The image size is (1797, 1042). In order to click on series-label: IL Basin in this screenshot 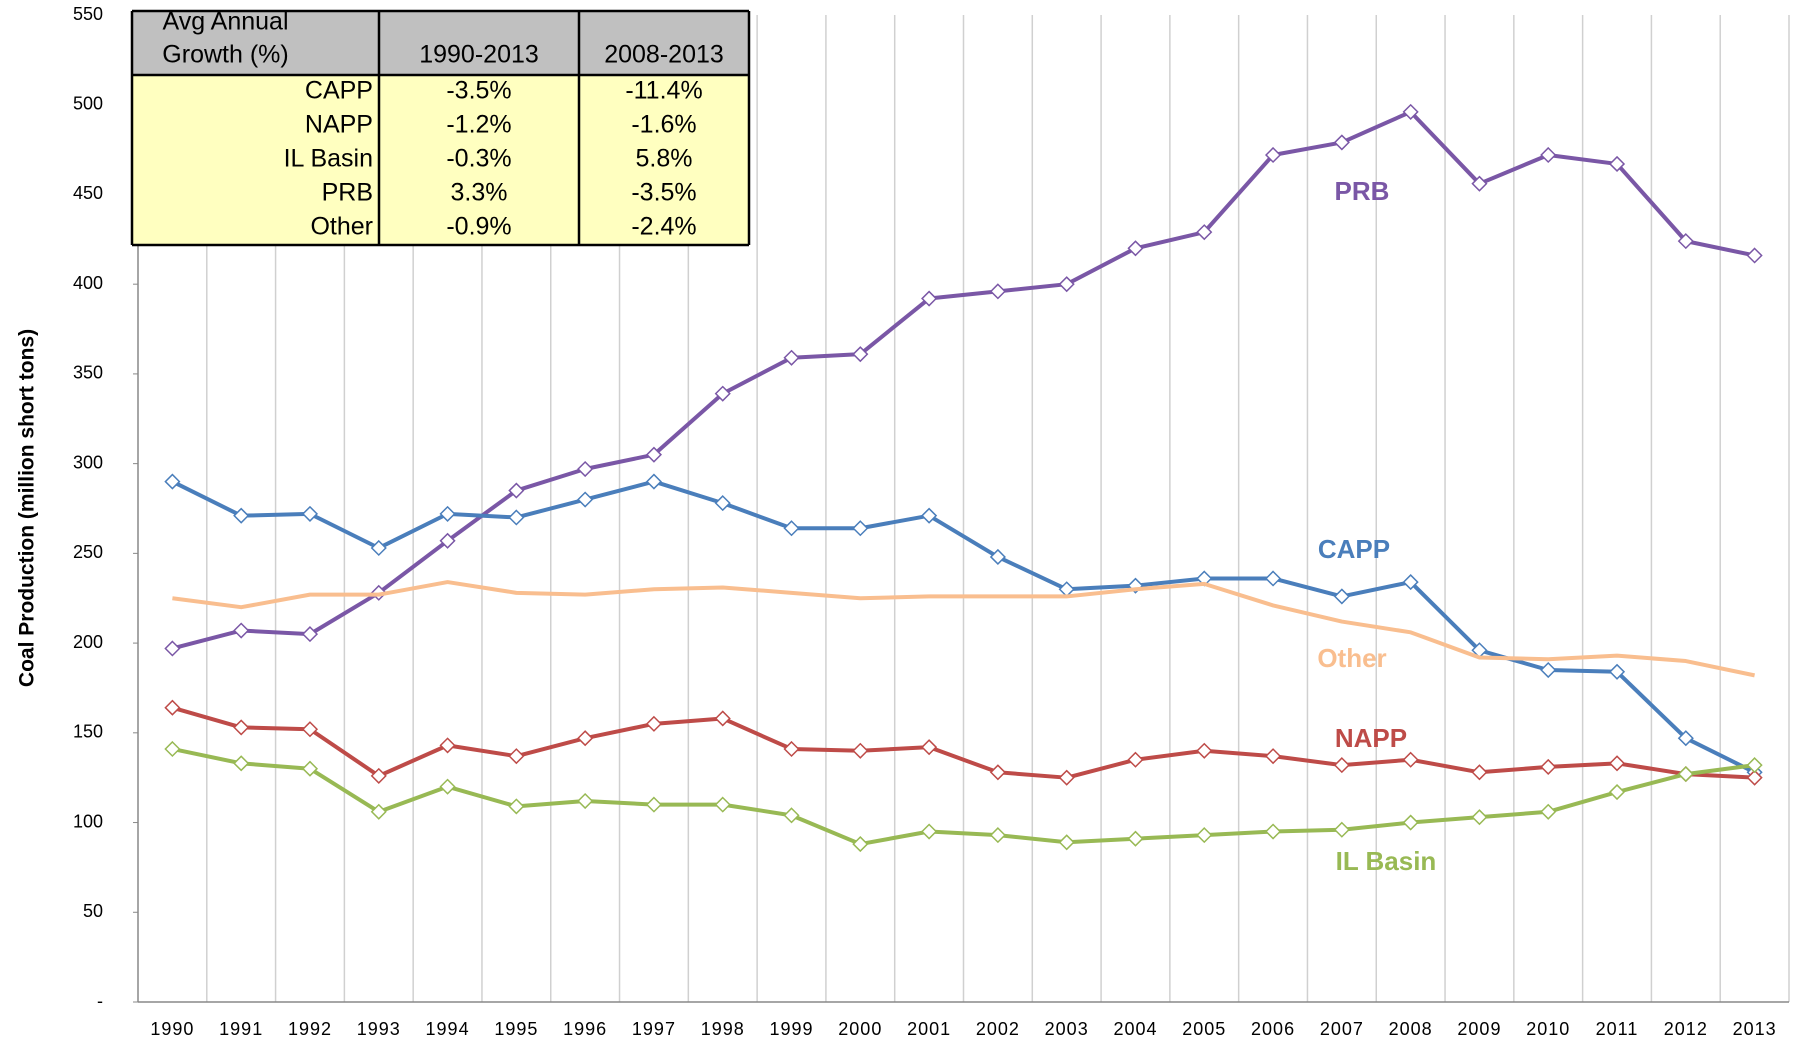, I will do `click(1386, 861)`.